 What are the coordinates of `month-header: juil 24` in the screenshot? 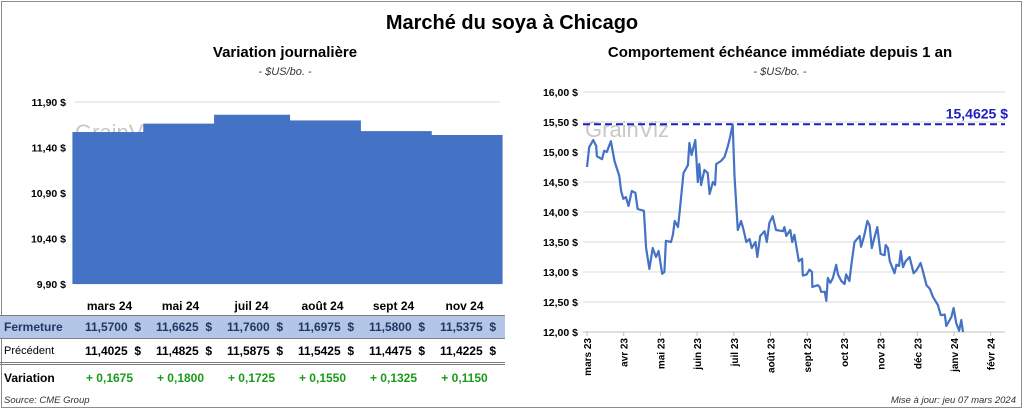 It's located at (251, 306).